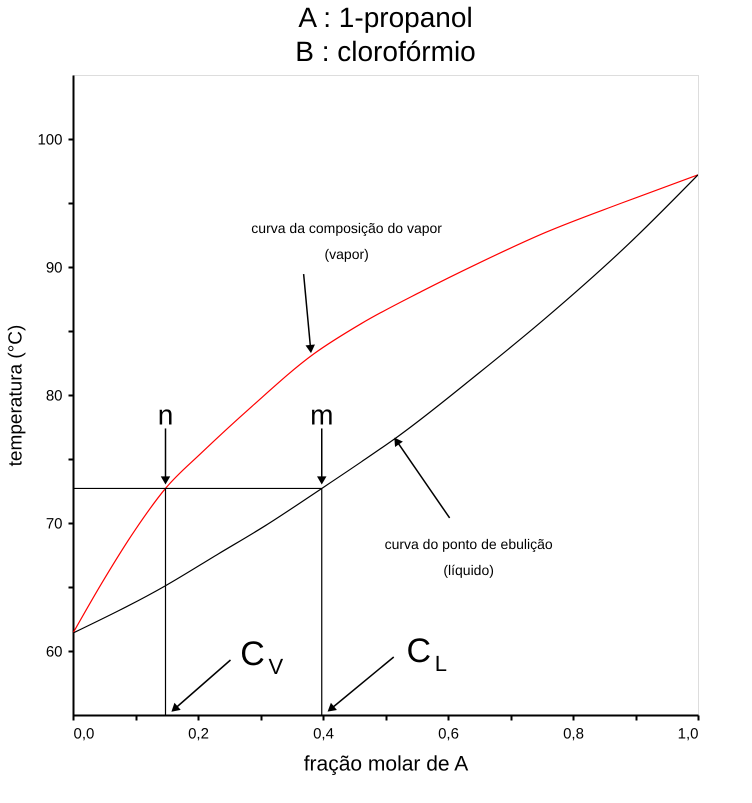 The width and height of the screenshot is (752, 803). What do you see at coordinates (573, 734) in the screenshot?
I see `x-tick-label: 0,8` at bounding box center [573, 734].